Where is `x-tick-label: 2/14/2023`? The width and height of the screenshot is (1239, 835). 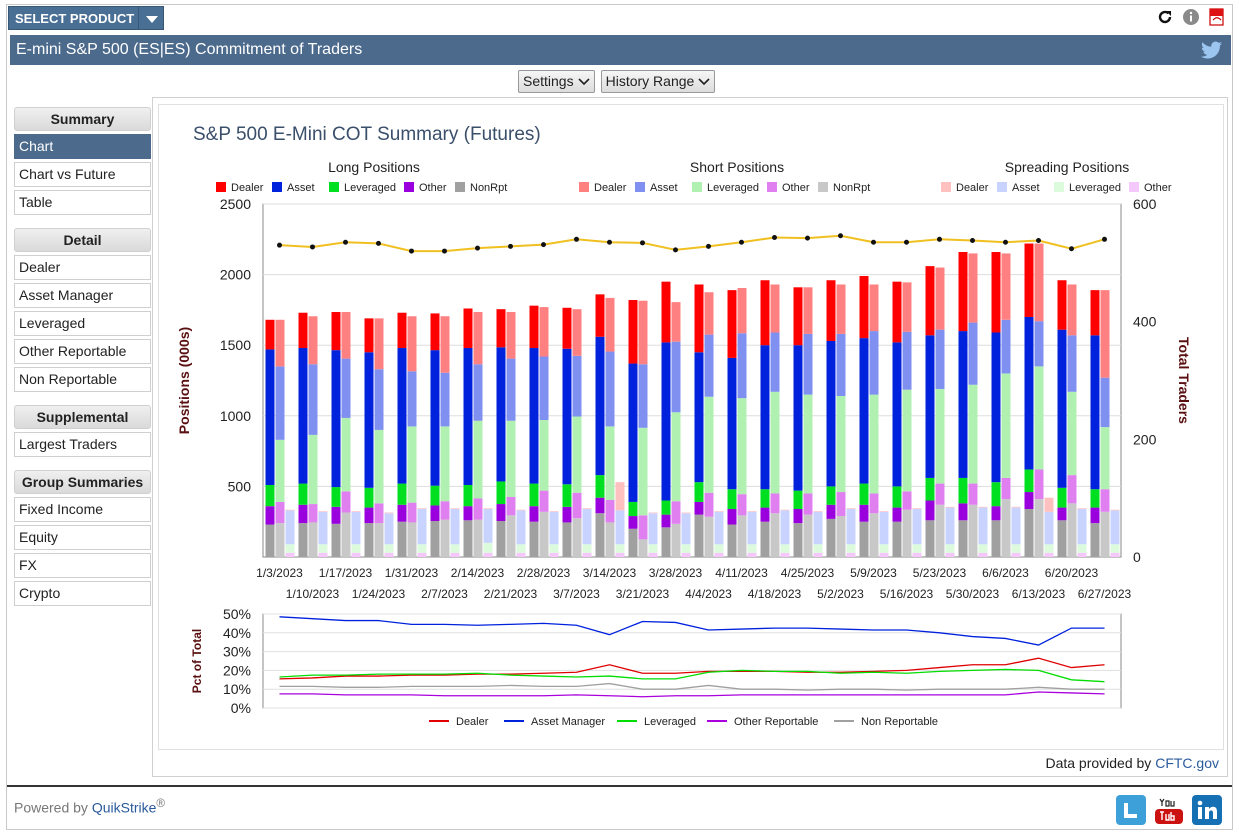 x-tick-label: 2/14/2023 is located at coordinates (478, 573).